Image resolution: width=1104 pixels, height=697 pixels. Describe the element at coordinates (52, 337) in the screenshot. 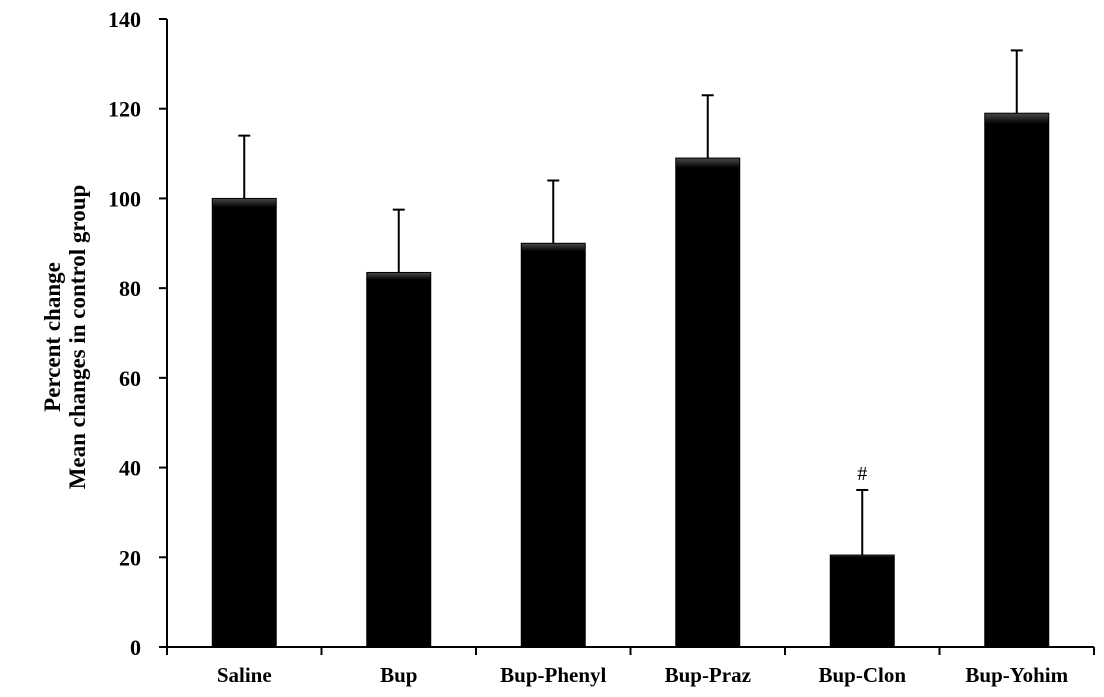

I see `y-axis-title-line-1: Percent change` at that location.